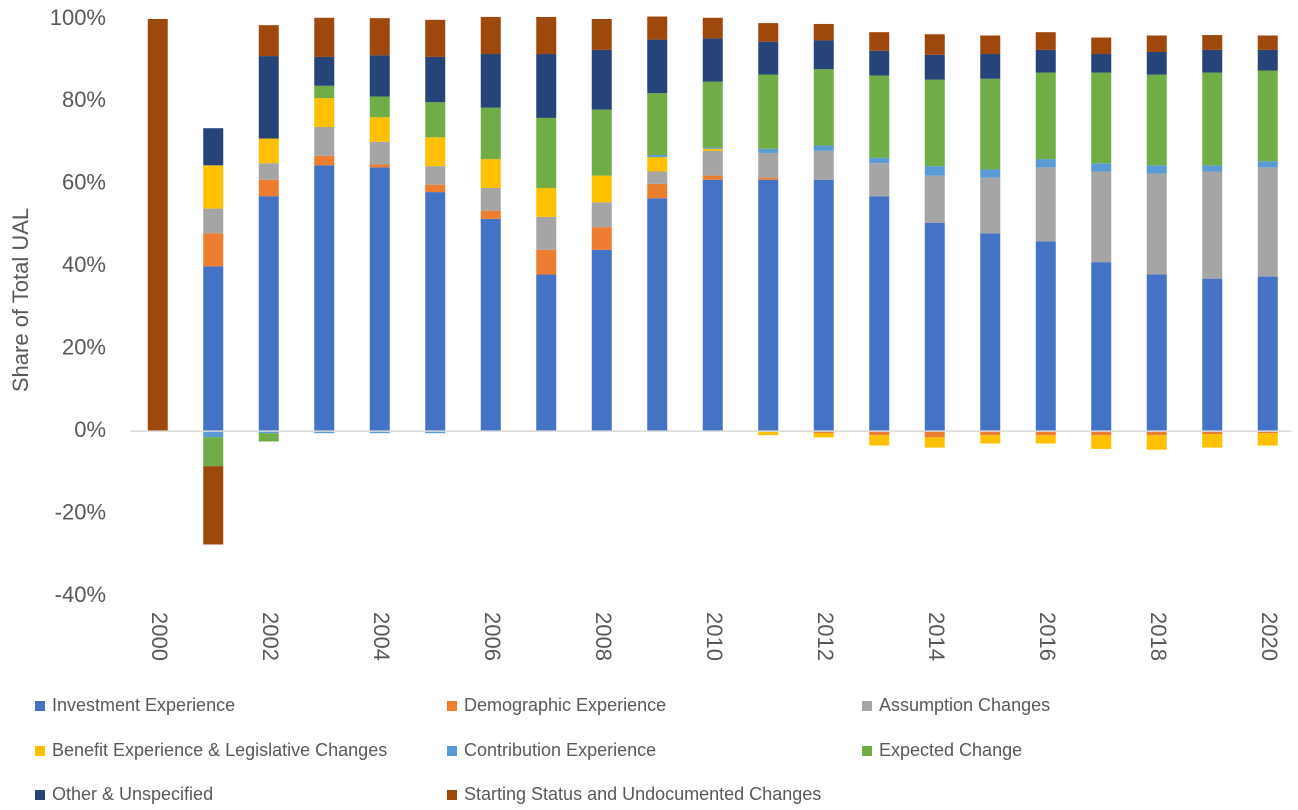 This screenshot has width=1298, height=810. Describe the element at coordinates (492, 636) in the screenshot. I see `x-tick-label: 2006` at that location.